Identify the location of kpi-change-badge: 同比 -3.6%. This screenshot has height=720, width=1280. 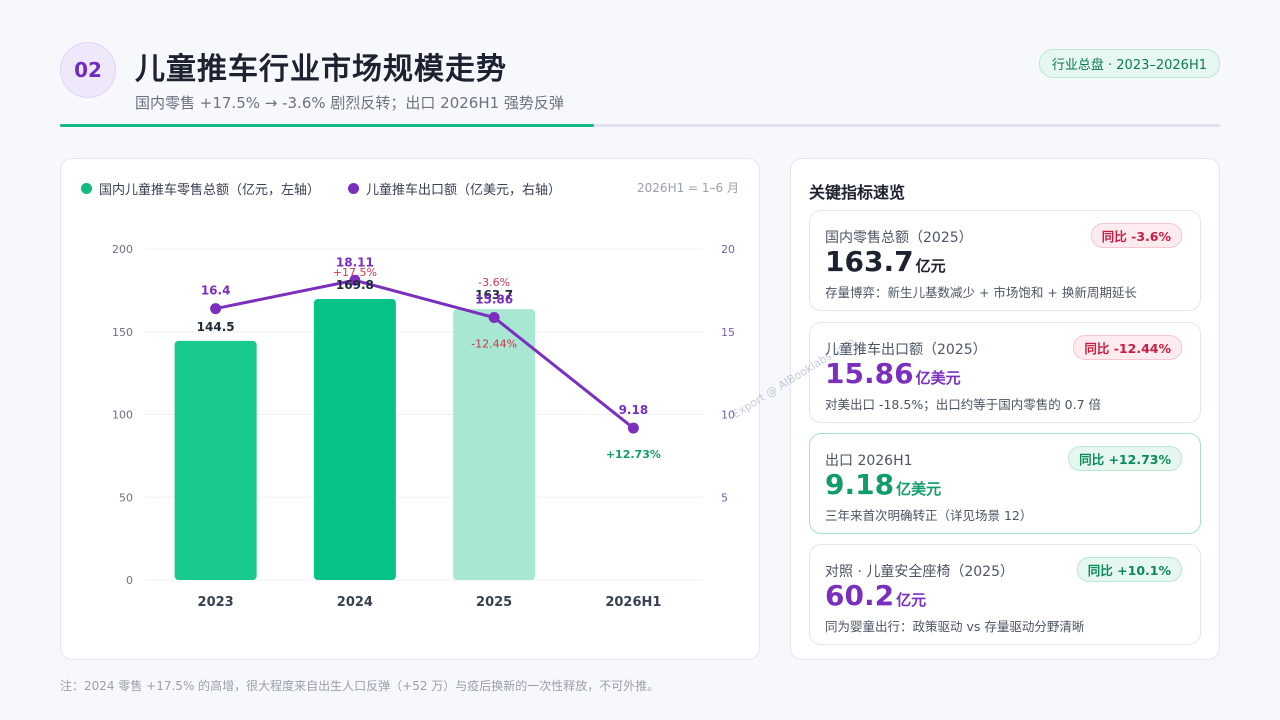
(1136, 235).